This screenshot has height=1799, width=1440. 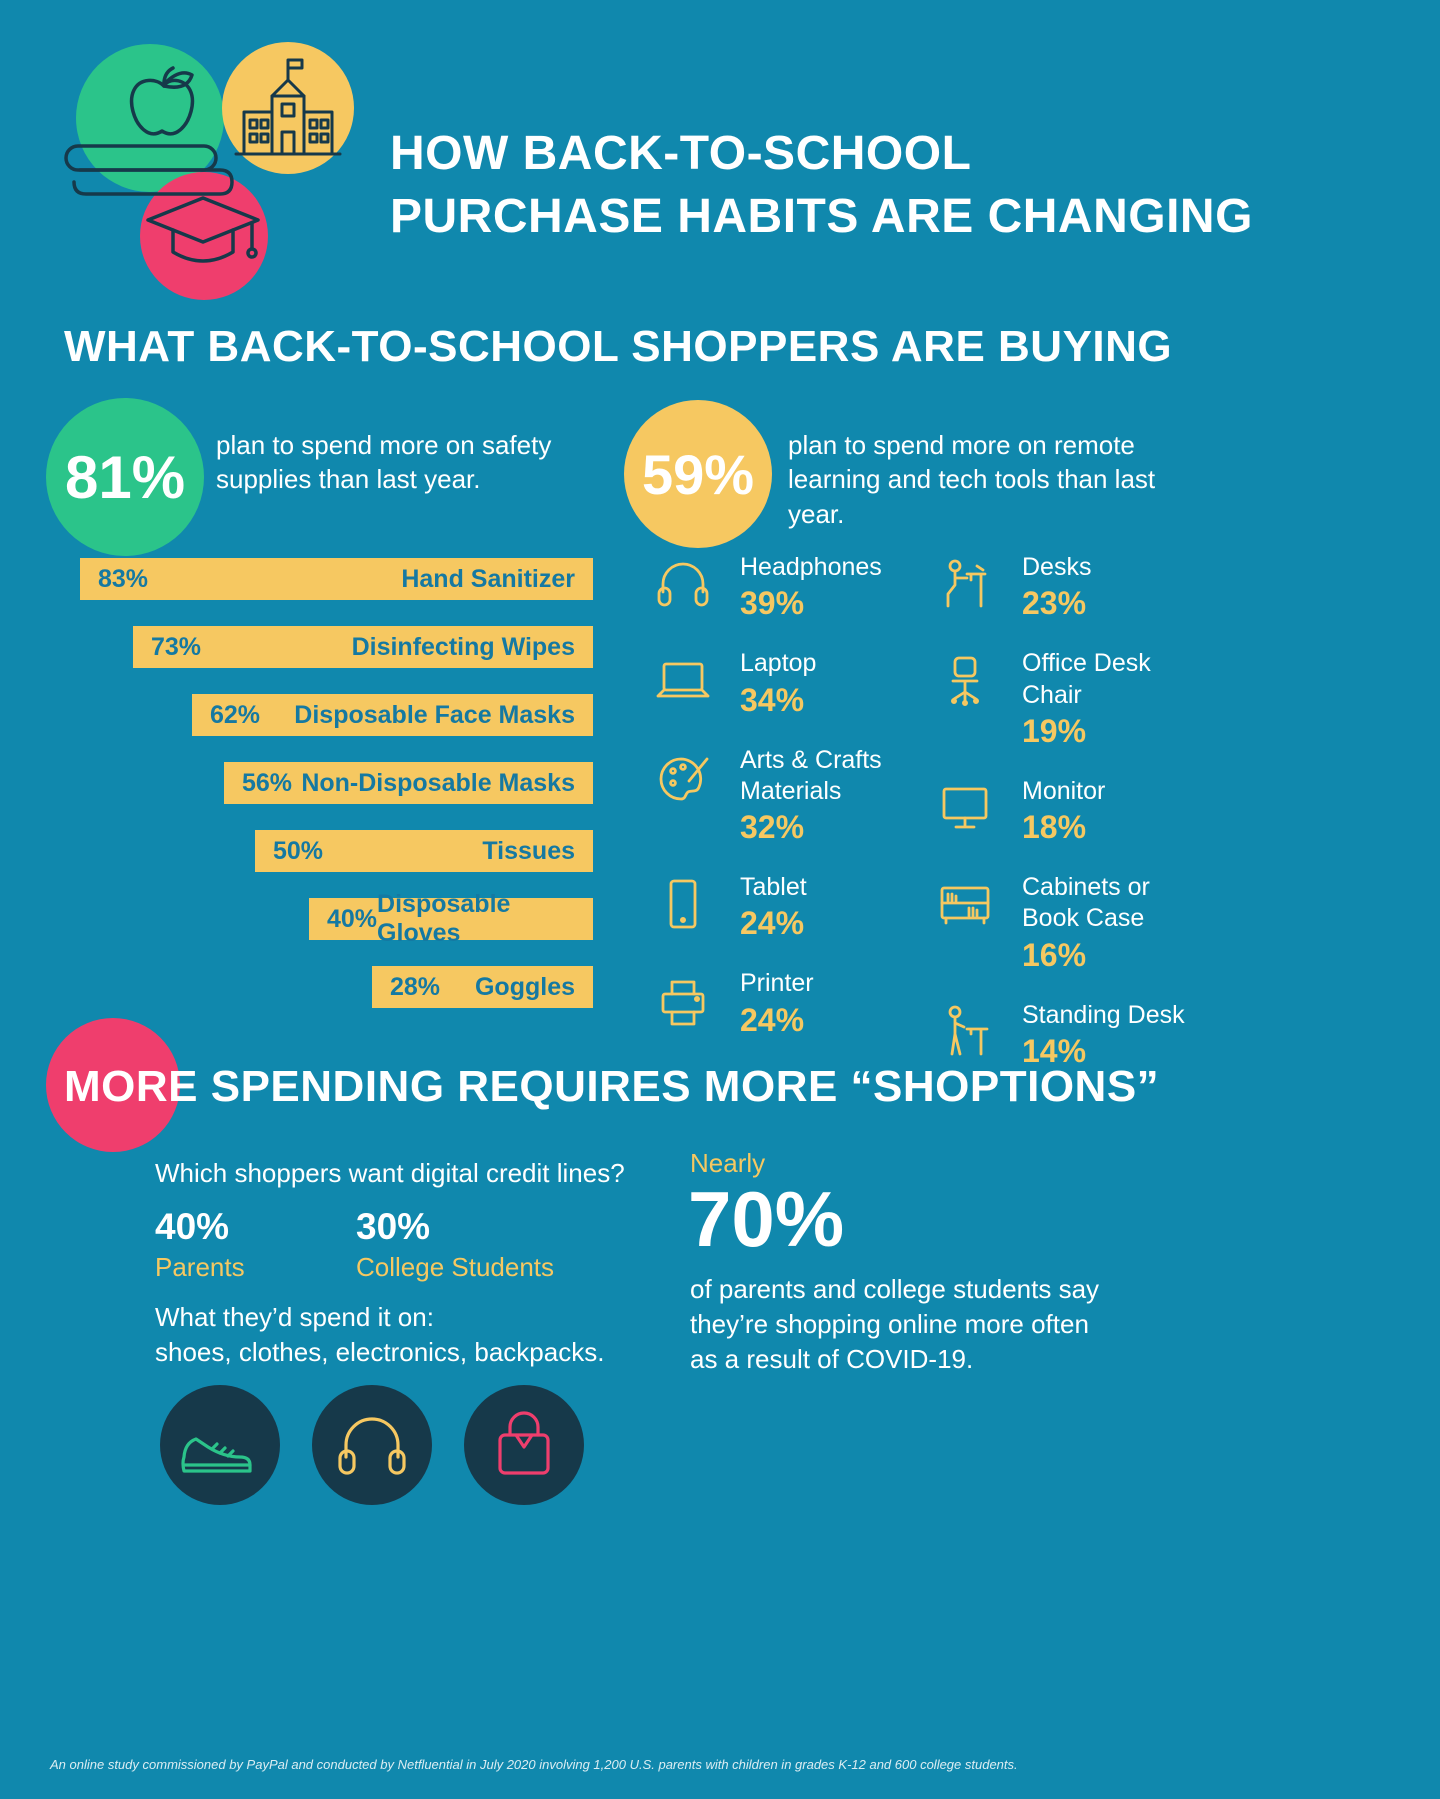 I want to click on handbag-circle, so click(x=524, y=1445).